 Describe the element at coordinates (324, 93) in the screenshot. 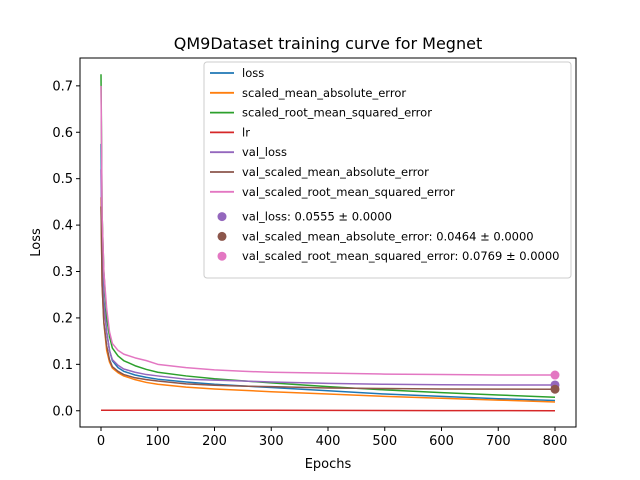

I see `legend-entry-1: scaled_mean_absolute_error` at that location.